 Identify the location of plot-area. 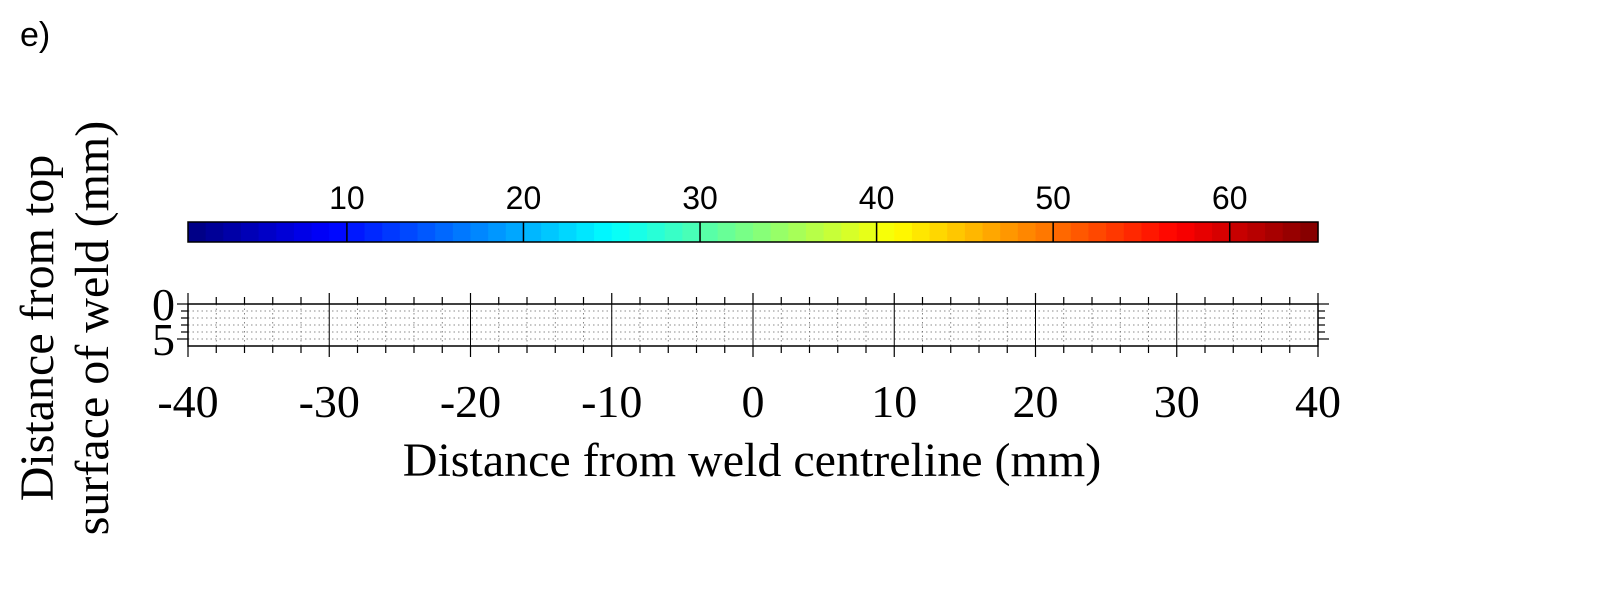
(753, 325).